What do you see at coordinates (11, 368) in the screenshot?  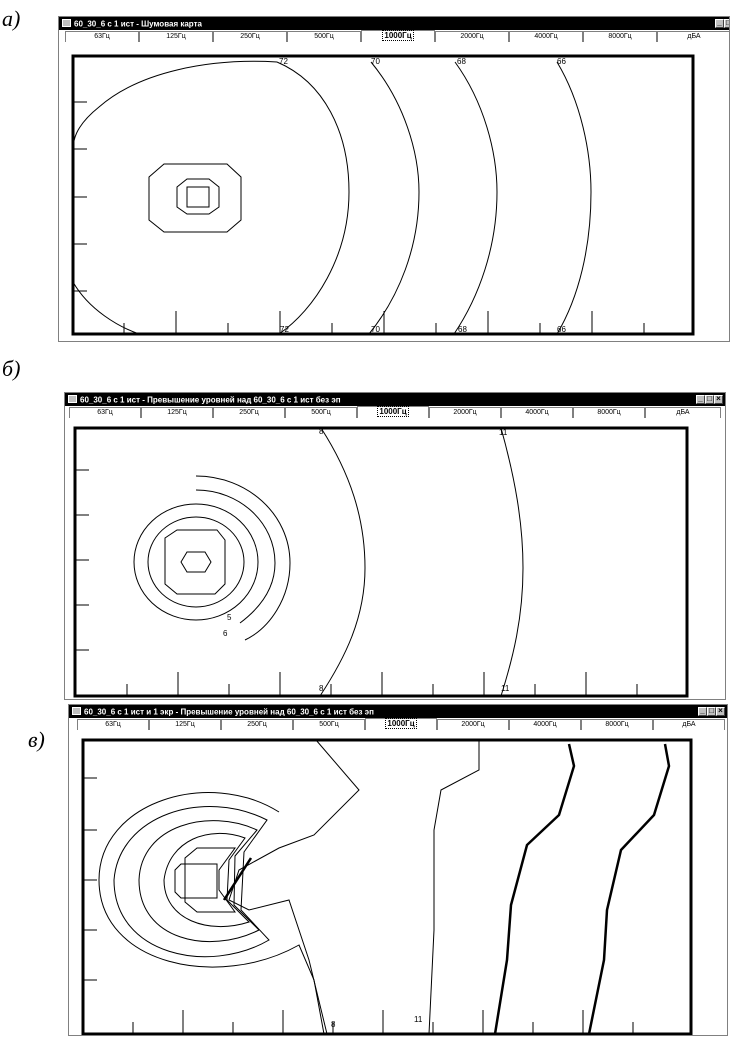 I see `panel-b-label: б)` at bounding box center [11, 368].